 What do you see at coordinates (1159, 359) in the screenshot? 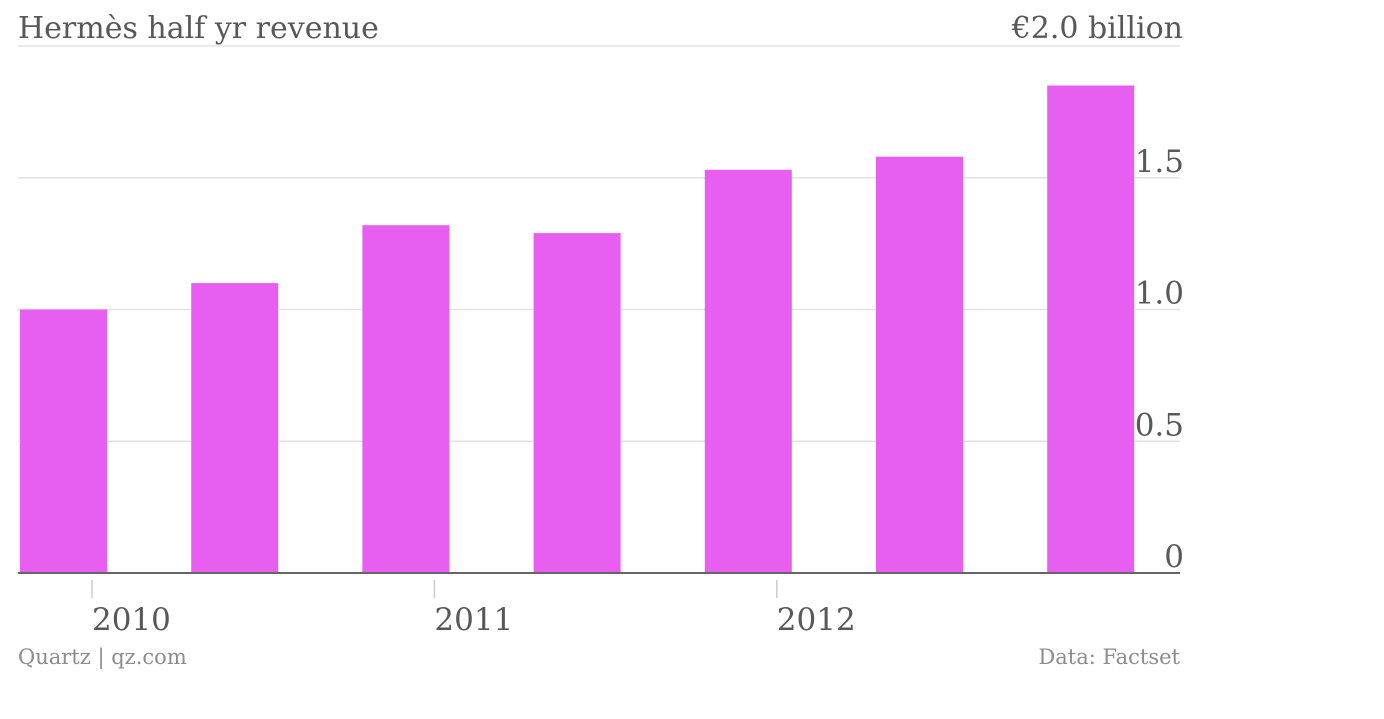
I see `y-axis-tick-labels: 0 0.5 1.0 1.5` at bounding box center [1159, 359].